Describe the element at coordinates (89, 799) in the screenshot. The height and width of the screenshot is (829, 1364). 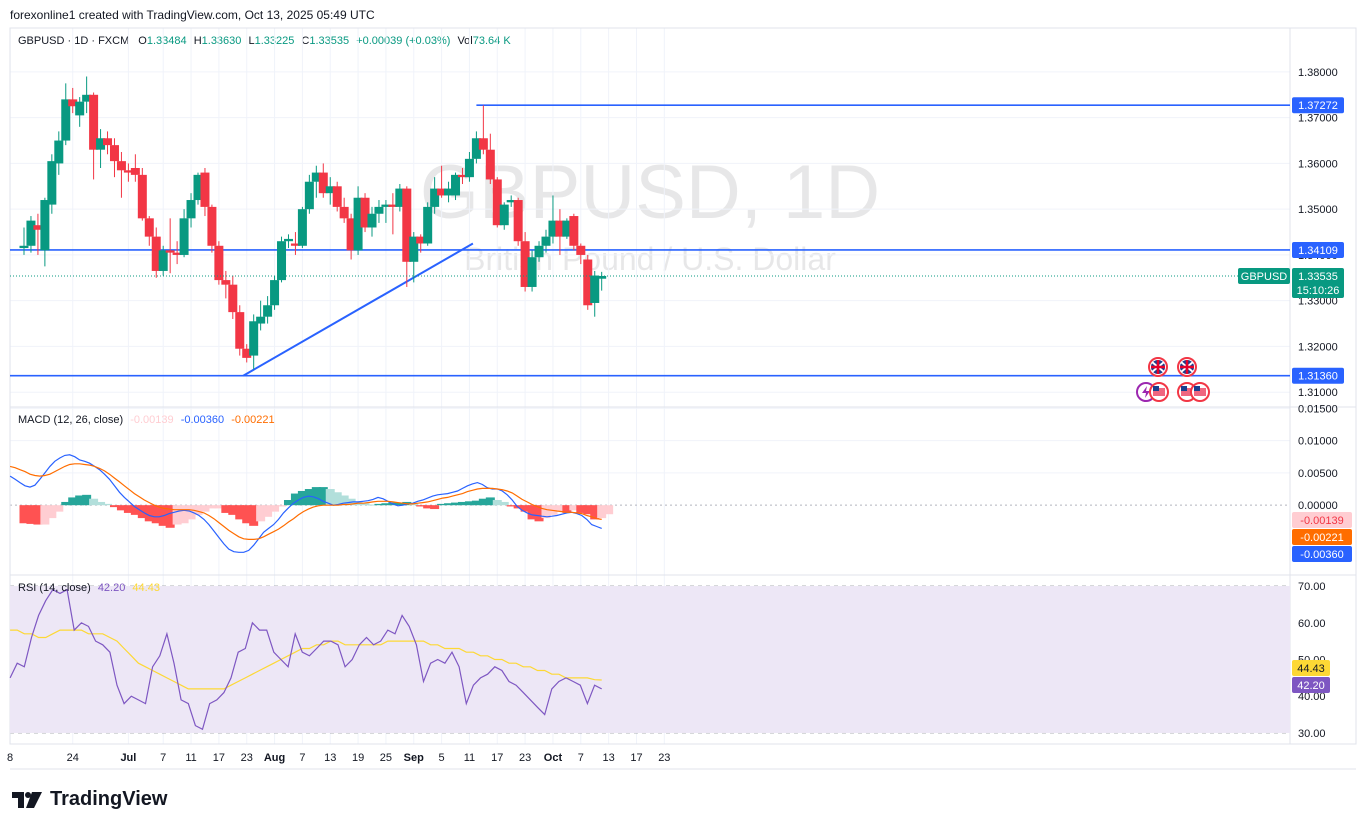
I see `tradingview-logo: TradingView` at that location.